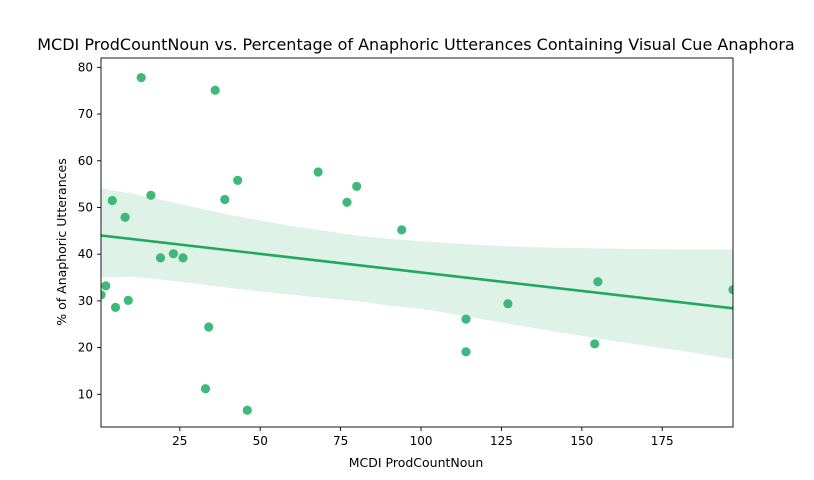 Image resolution: width=814 pixels, height=480 pixels. I want to click on x-tick-label: 50, so click(260, 441).